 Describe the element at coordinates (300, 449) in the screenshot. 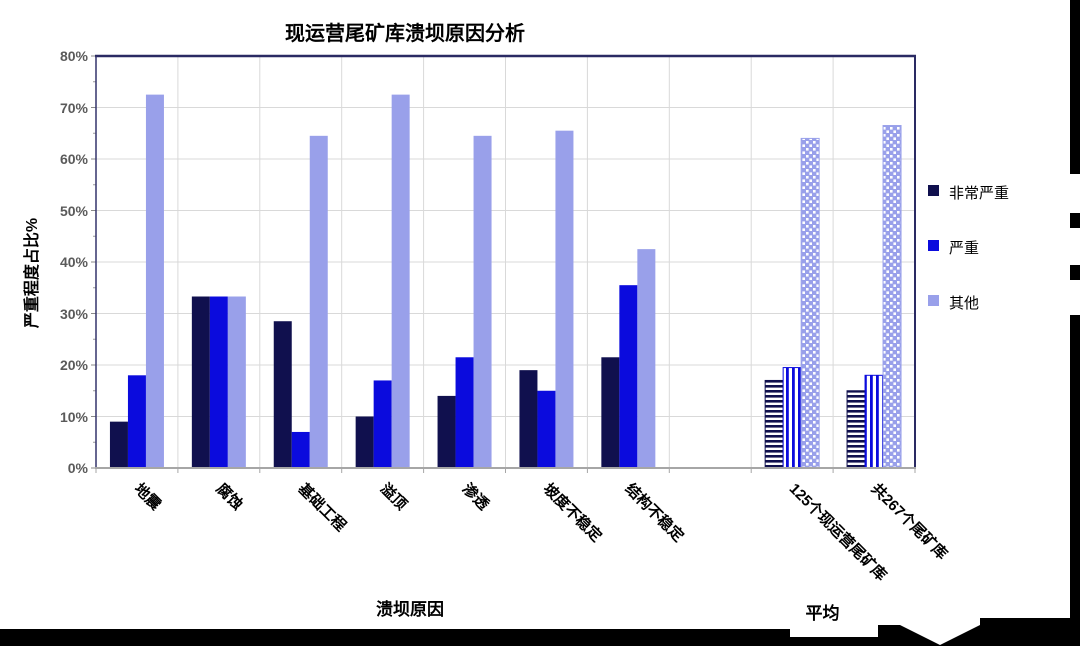

I see `bar-严重-基础工程` at that location.